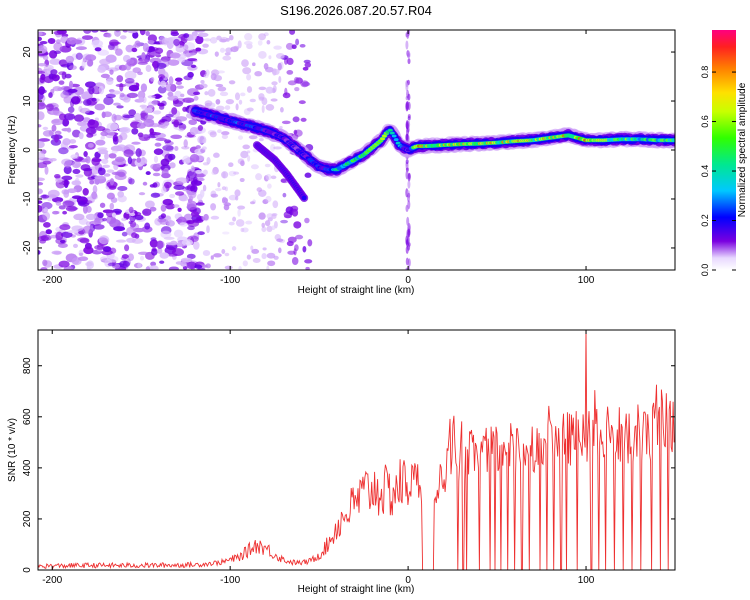 The image size is (750, 600). I want to click on y-tick-label: -20, so click(27, 247).